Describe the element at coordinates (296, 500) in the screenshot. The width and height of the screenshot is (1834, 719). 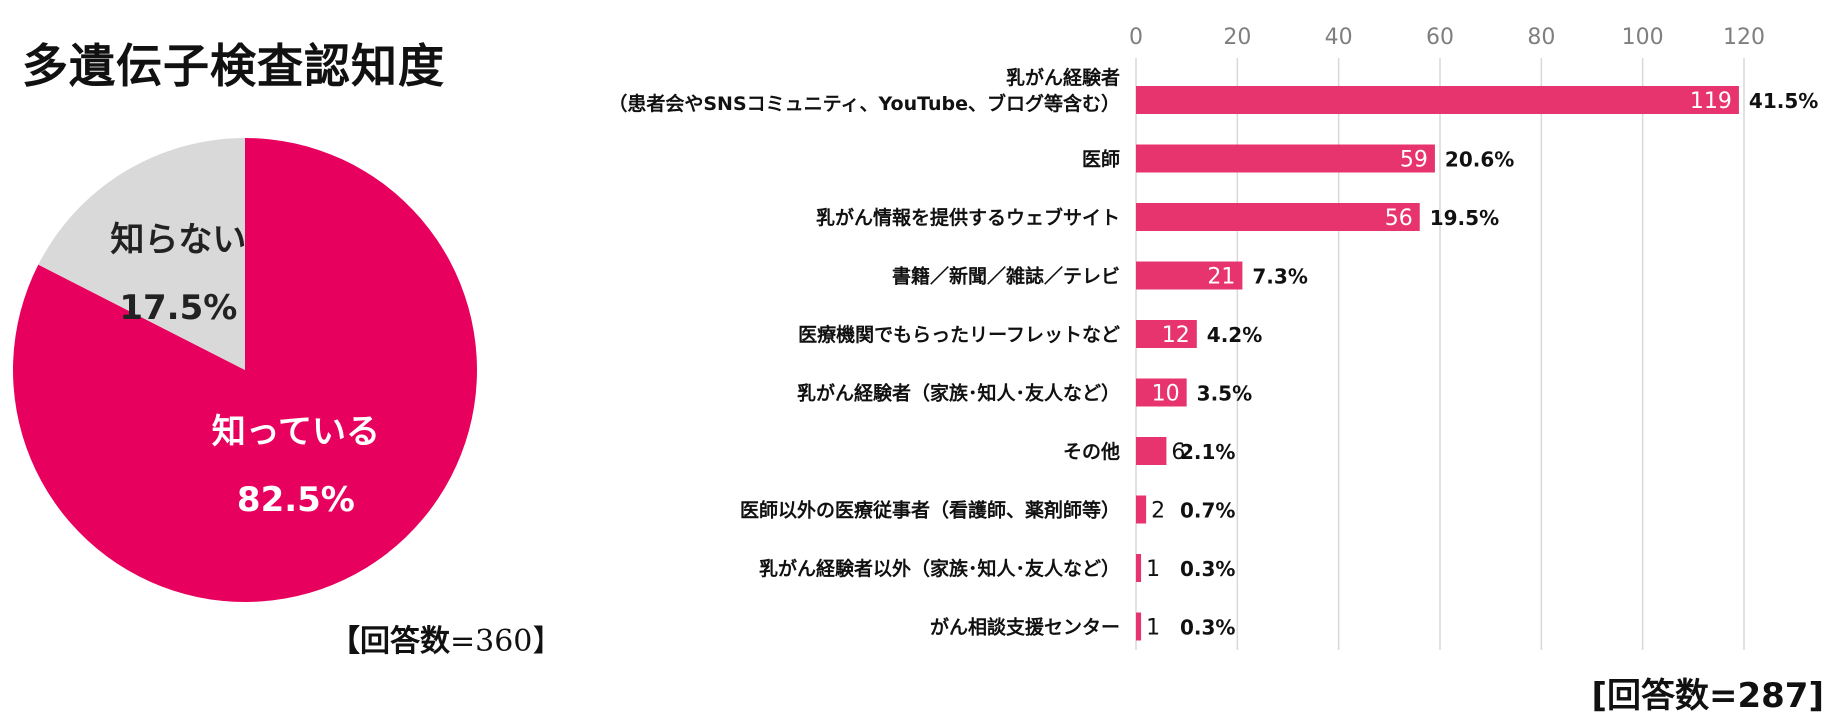
I see `pie-pct-0: 82.5%` at that location.